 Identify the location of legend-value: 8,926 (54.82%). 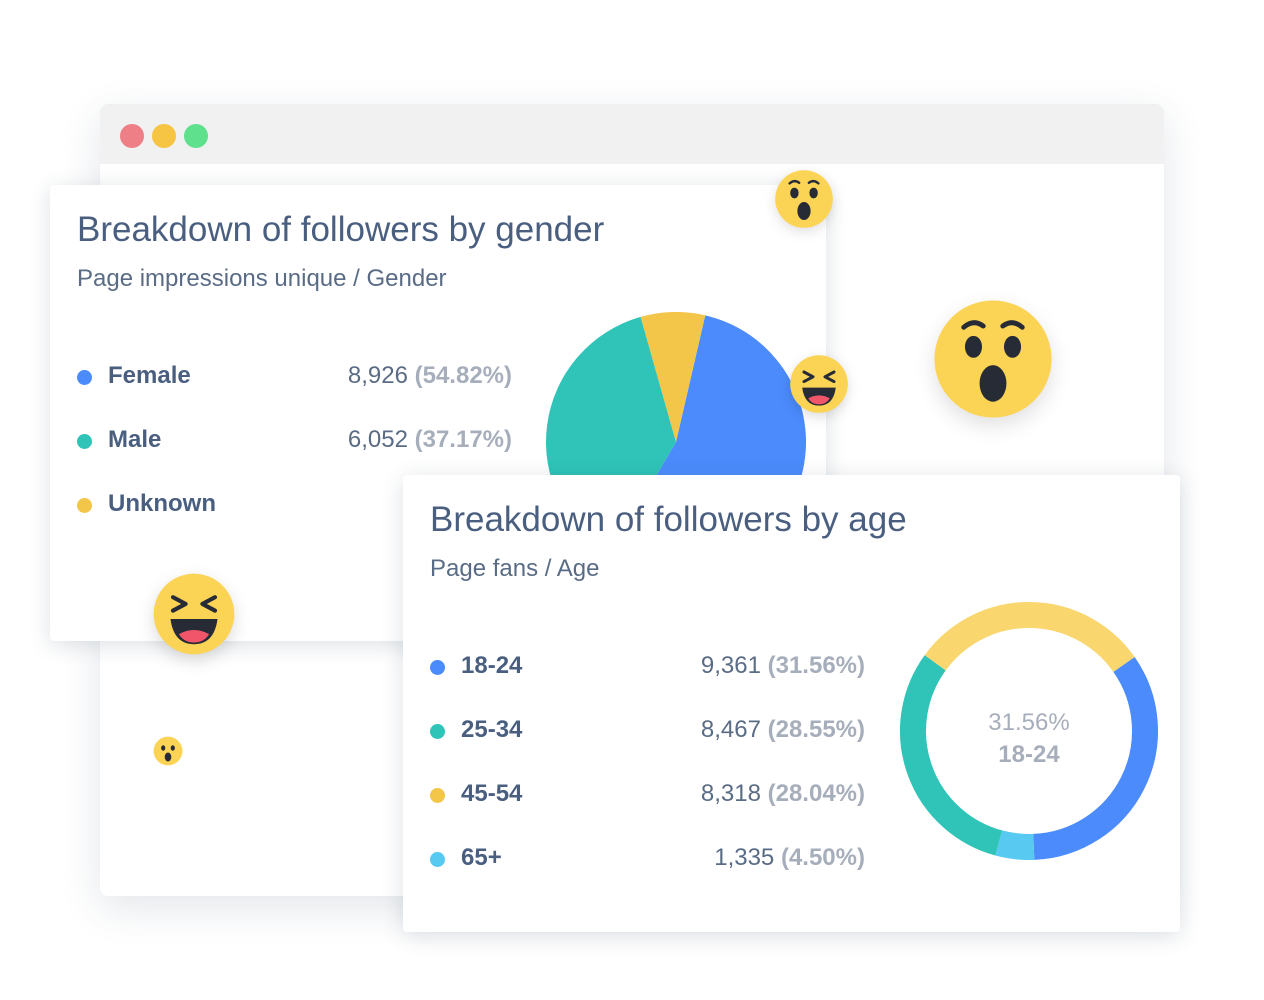
(429, 375).